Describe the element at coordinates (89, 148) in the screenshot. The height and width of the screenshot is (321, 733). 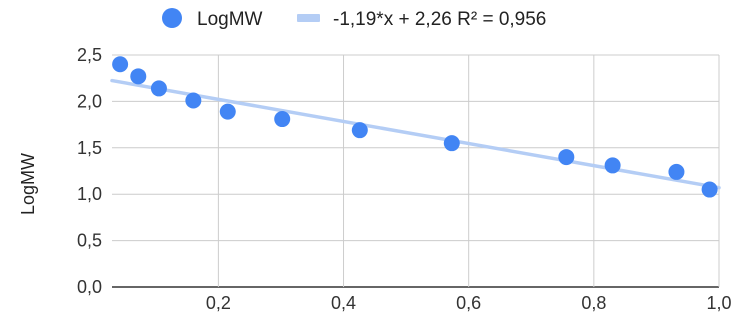
I see `y-tick-label: 1,5` at that location.